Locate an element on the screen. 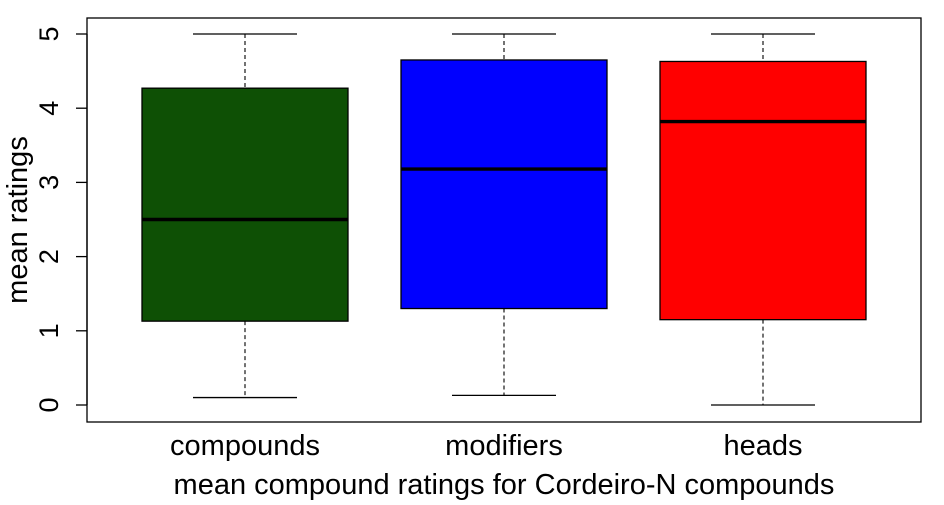  y-tick-label: 4 is located at coordinates (49, 108).